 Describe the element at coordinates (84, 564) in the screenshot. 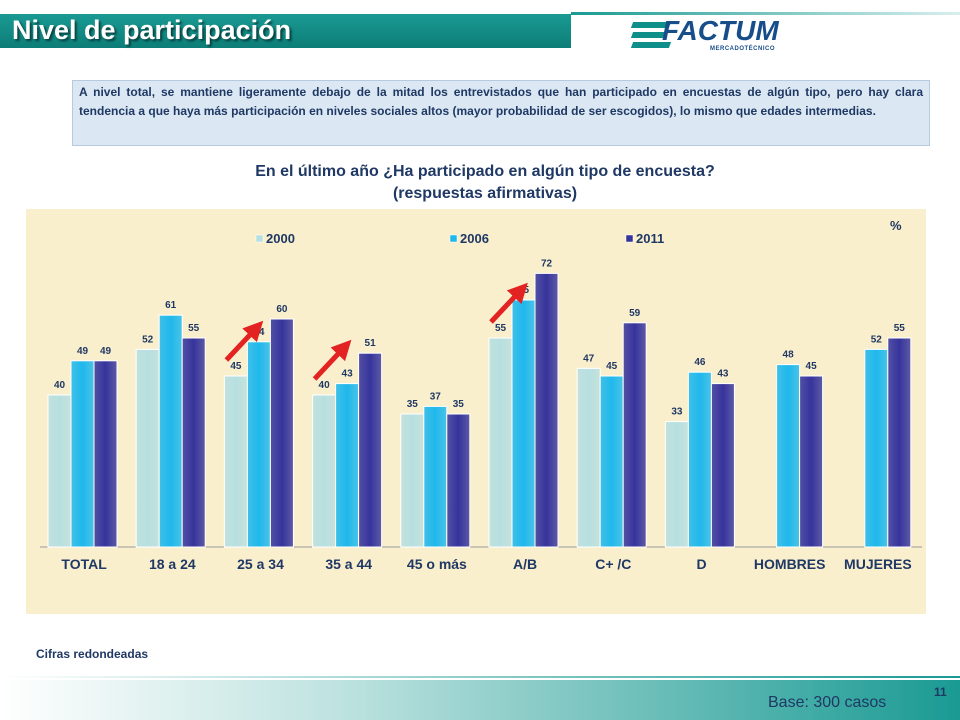

I see `category-label: TOTAL` at that location.